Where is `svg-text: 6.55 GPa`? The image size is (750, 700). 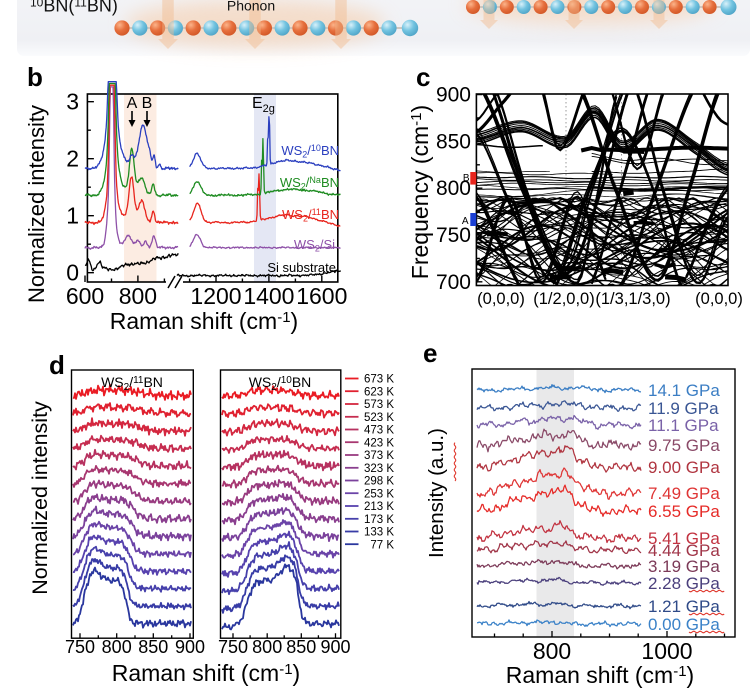 svg-text: 6.55 GPa is located at coordinates (684, 511).